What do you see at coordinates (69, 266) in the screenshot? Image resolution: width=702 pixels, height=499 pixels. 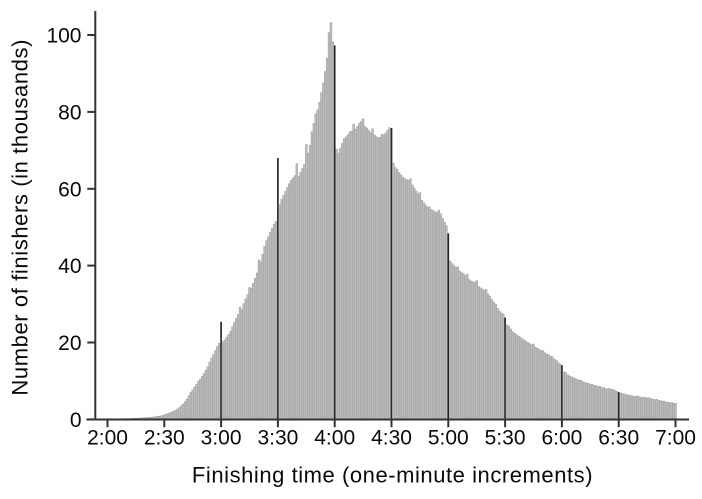 I see `svg-text: 40` at bounding box center [69, 266].